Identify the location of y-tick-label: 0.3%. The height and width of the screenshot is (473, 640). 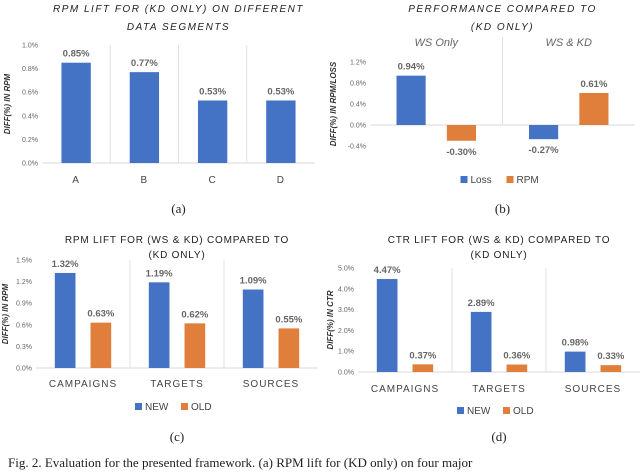
(24, 347).